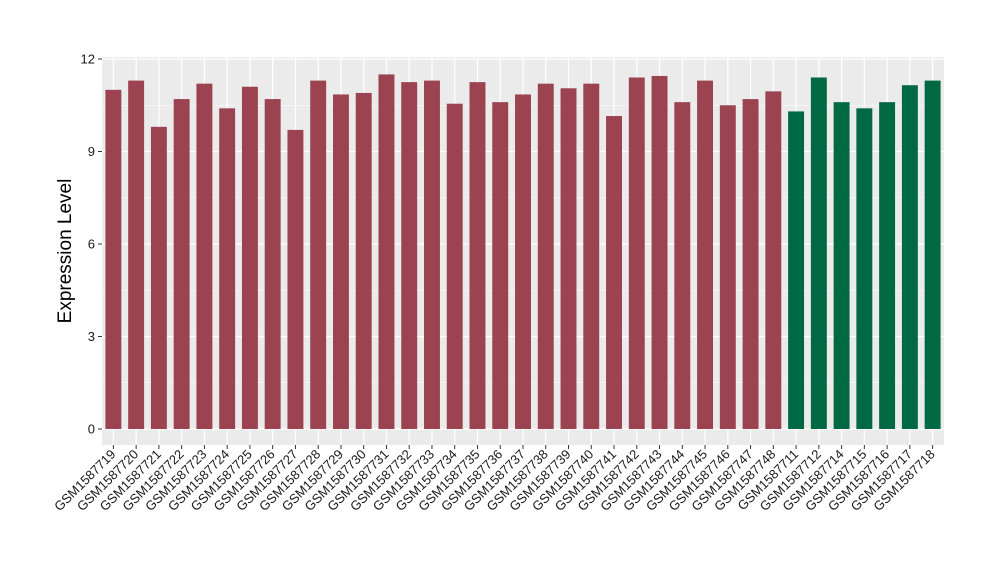 Image resolution: width=1000 pixels, height=580 pixels. What do you see at coordinates (523, 261) in the screenshot?
I see `bar-GSM1587737` at bounding box center [523, 261].